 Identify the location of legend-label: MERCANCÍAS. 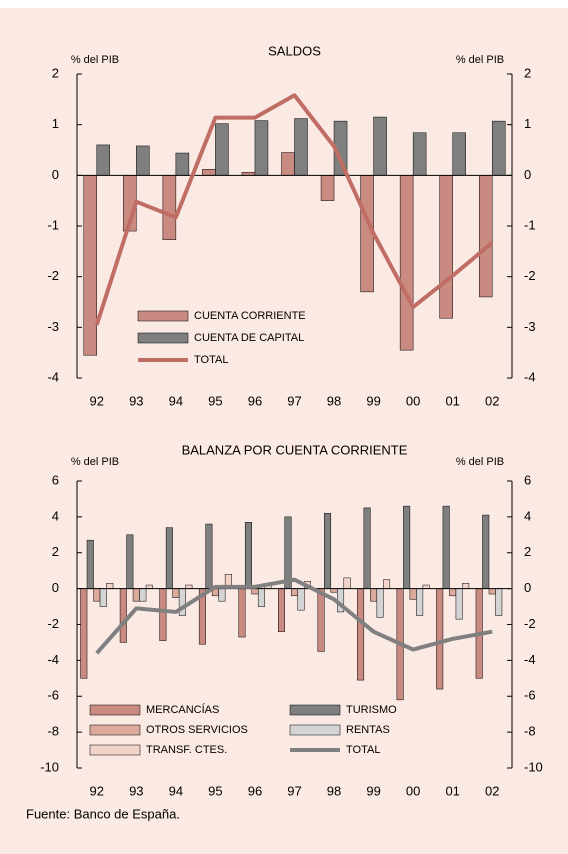
(182, 709).